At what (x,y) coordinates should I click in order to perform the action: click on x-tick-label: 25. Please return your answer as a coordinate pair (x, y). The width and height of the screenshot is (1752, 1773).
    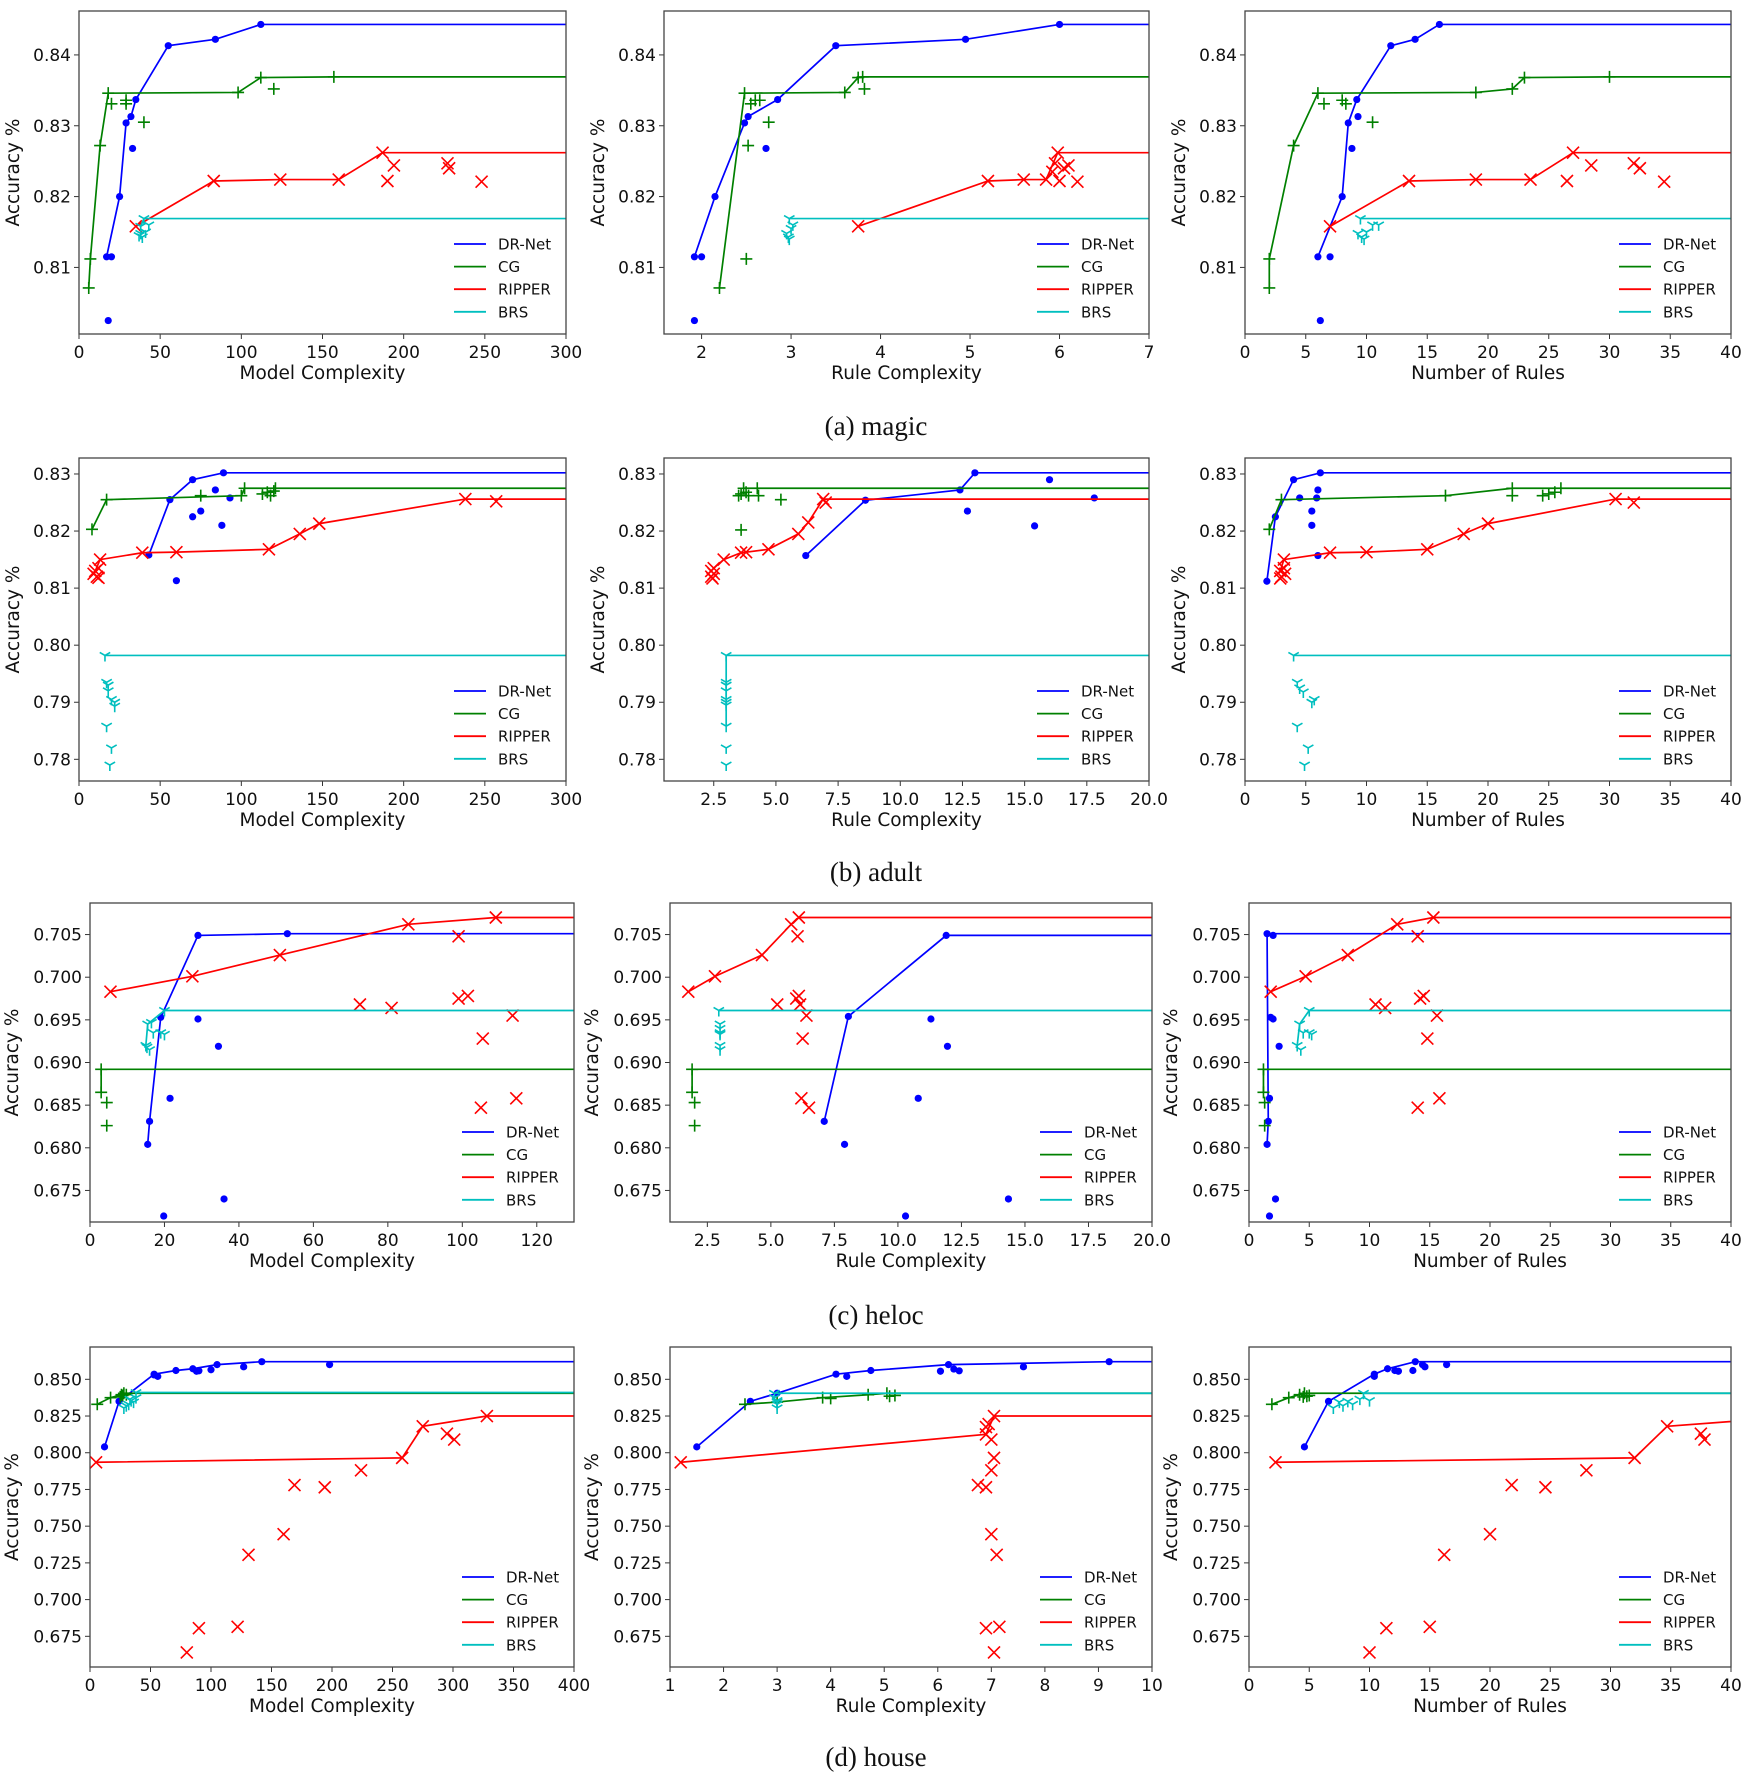
    Looking at the image, I should click on (1549, 353).